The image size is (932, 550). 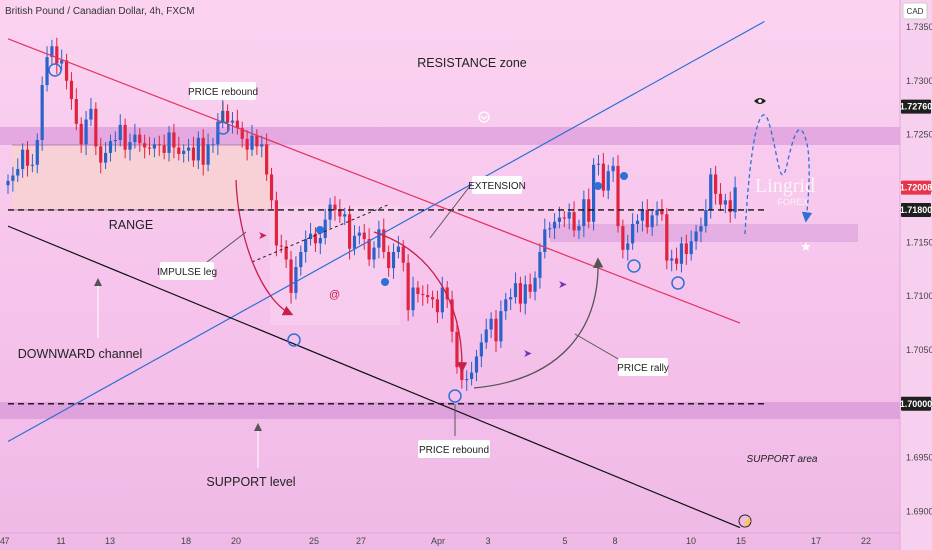 What do you see at coordinates (484, 117) in the screenshot?
I see `down-chevron-icon` at bounding box center [484, 117].